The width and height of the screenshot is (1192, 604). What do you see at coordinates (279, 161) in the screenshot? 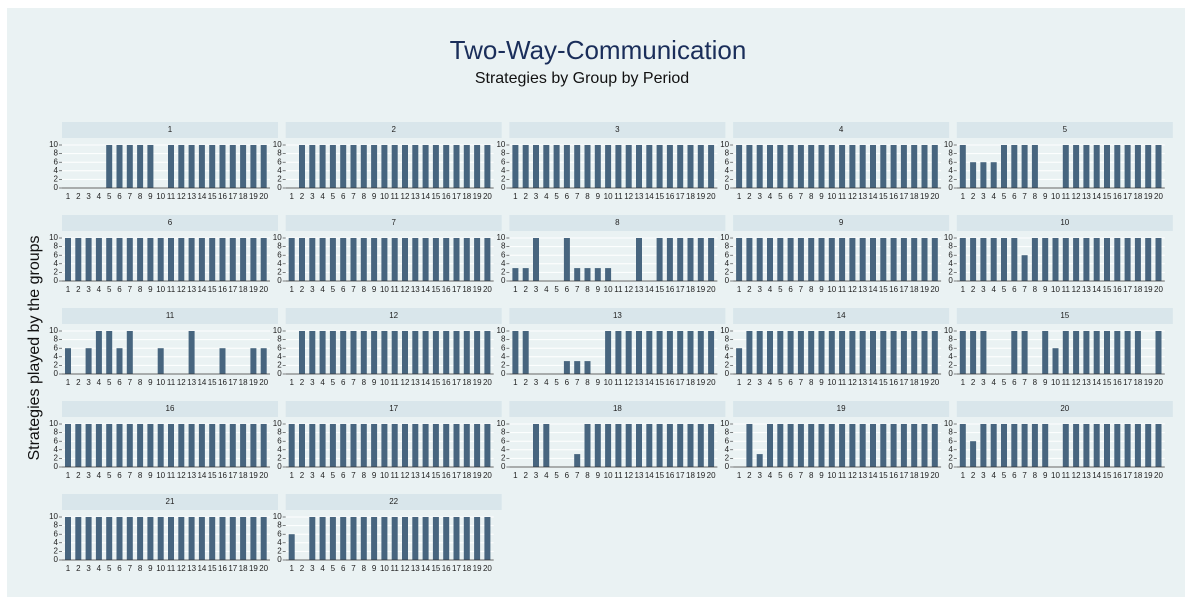
I see `y-tick-label: 6` at bounding box center [279, 161].